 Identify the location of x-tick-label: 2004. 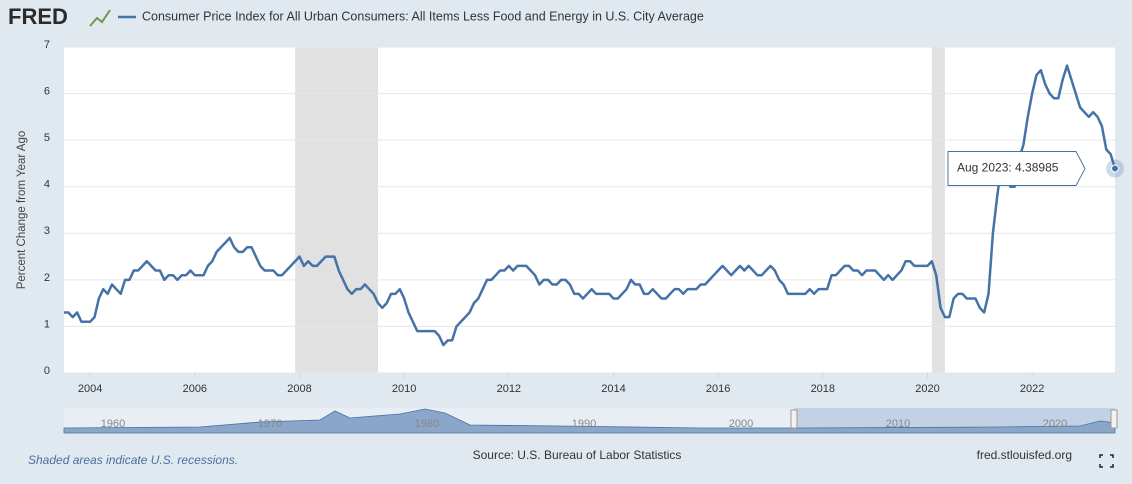
(90, 389).